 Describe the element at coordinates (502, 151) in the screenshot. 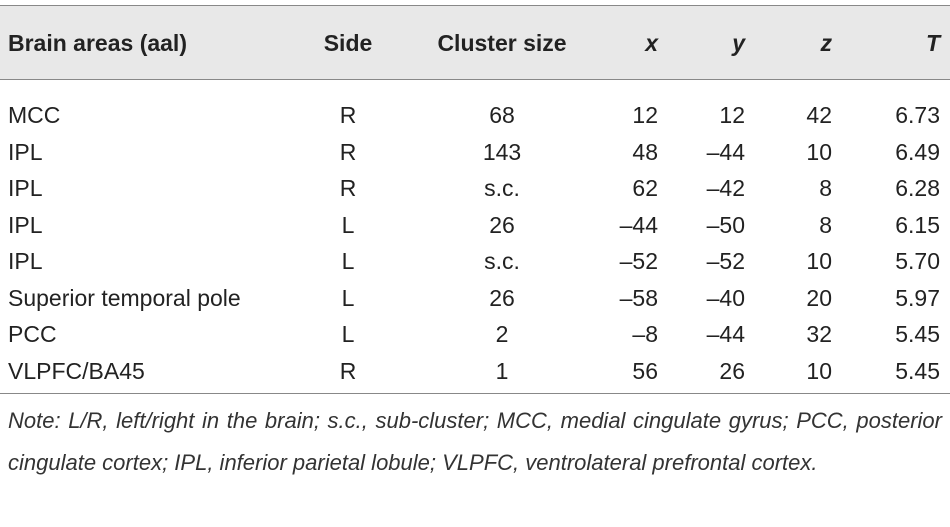

I see `table-cell: 143` at that location.